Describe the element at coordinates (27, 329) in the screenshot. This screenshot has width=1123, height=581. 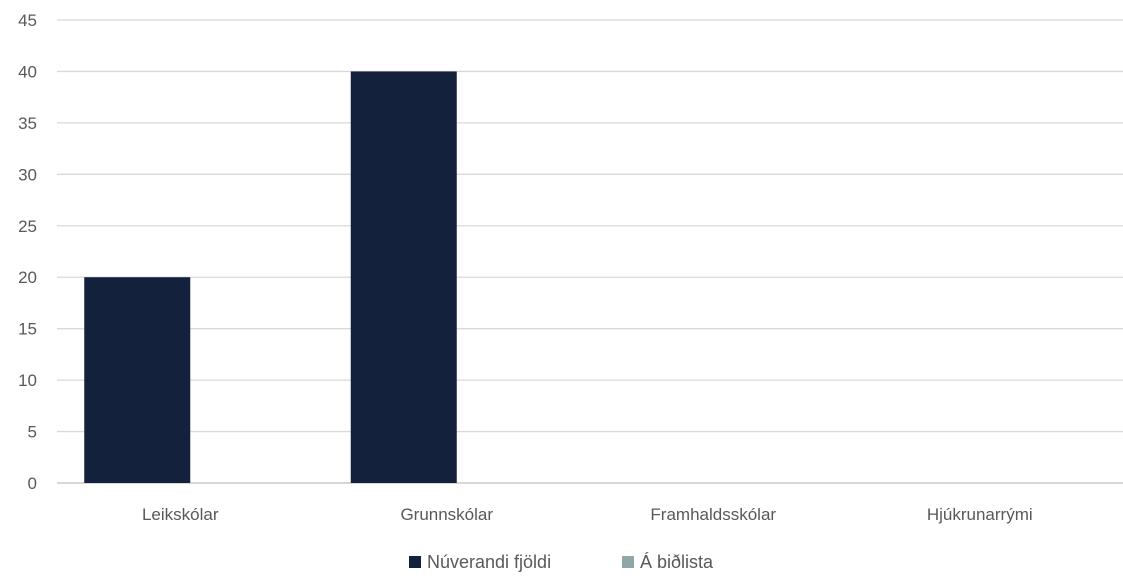
I see `y-tick-label: 15` at that location.